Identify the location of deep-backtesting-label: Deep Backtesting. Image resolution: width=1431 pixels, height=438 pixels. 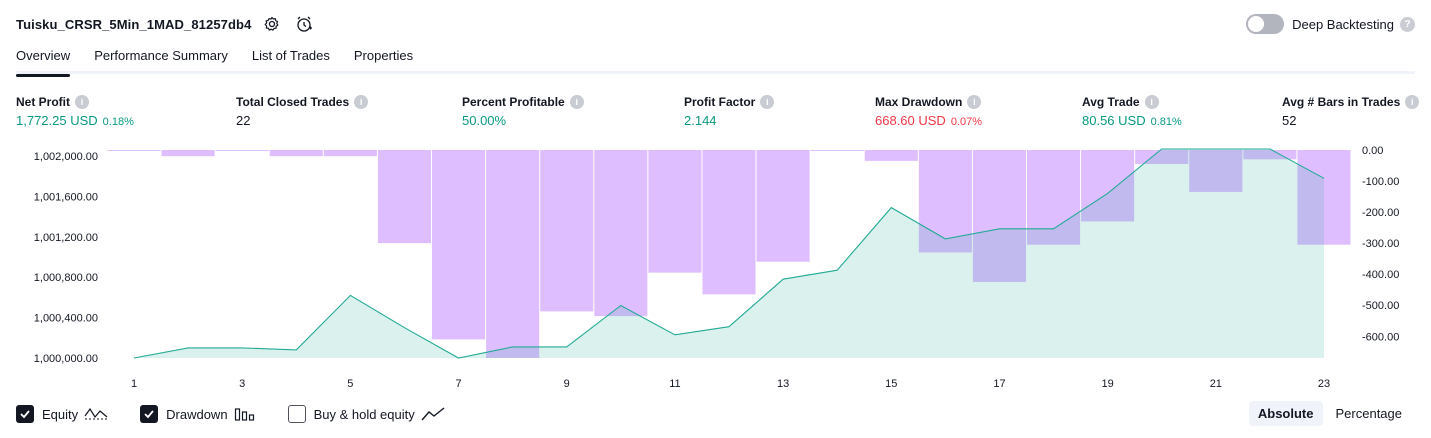
(1343, 24).